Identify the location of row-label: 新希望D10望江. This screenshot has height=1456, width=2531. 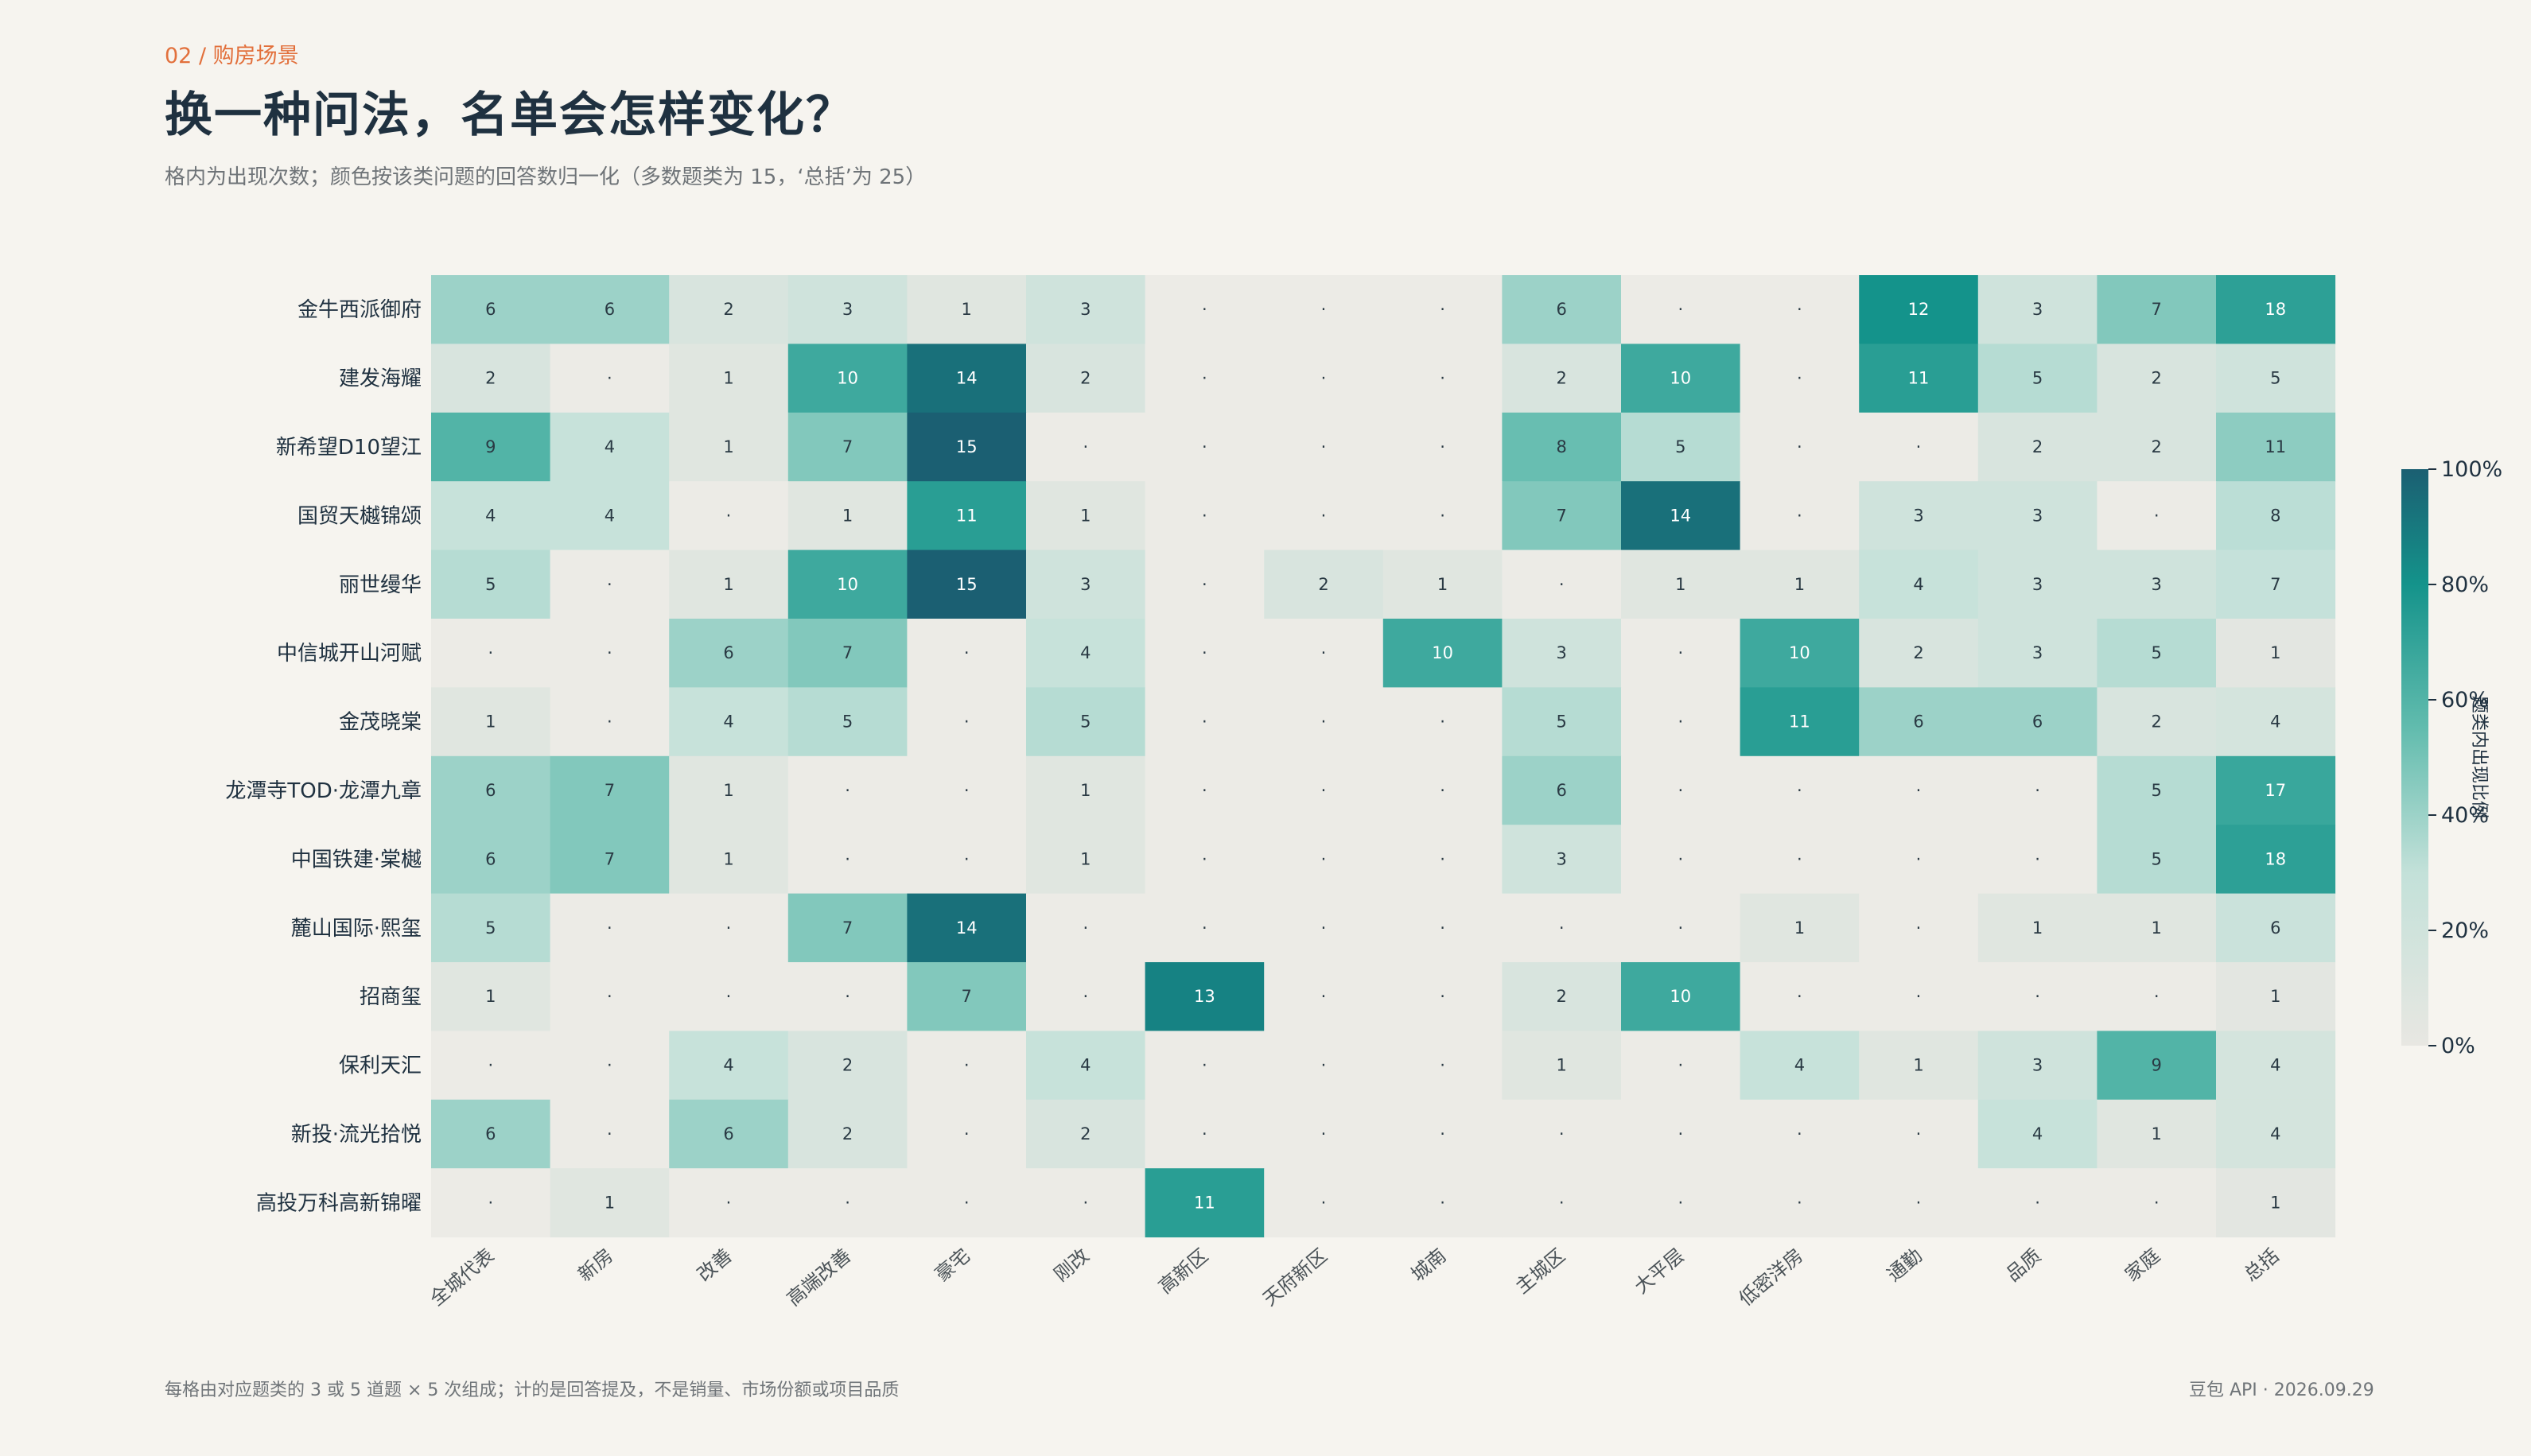
(349, 448).